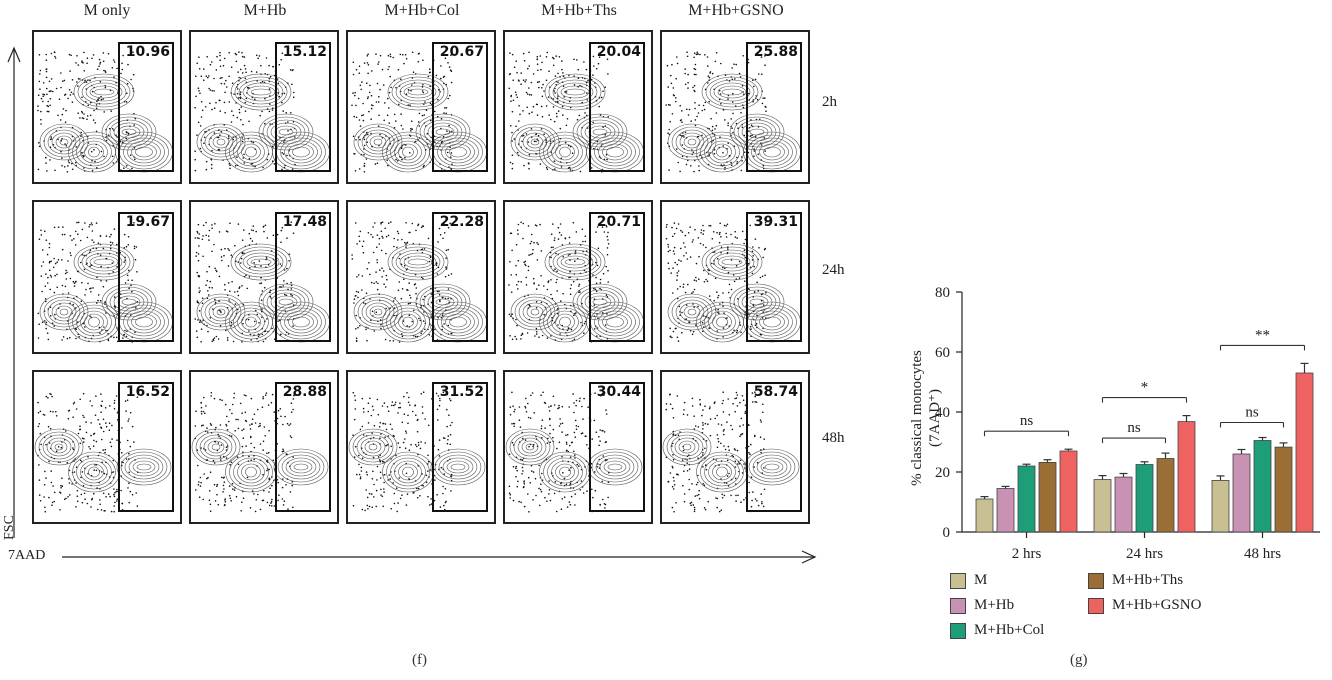 This screenshot has width=1332, height=680. What do you see at coordinates (775, 222) in the screenshot?
I see `gate-percentage: 39.31` at bounding box center [775, 222].